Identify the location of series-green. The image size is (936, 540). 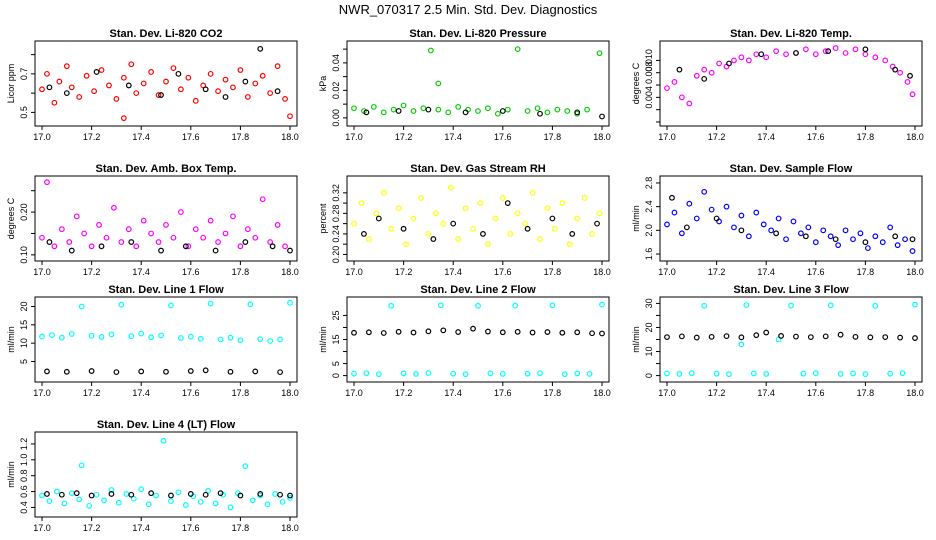
(477, 81).